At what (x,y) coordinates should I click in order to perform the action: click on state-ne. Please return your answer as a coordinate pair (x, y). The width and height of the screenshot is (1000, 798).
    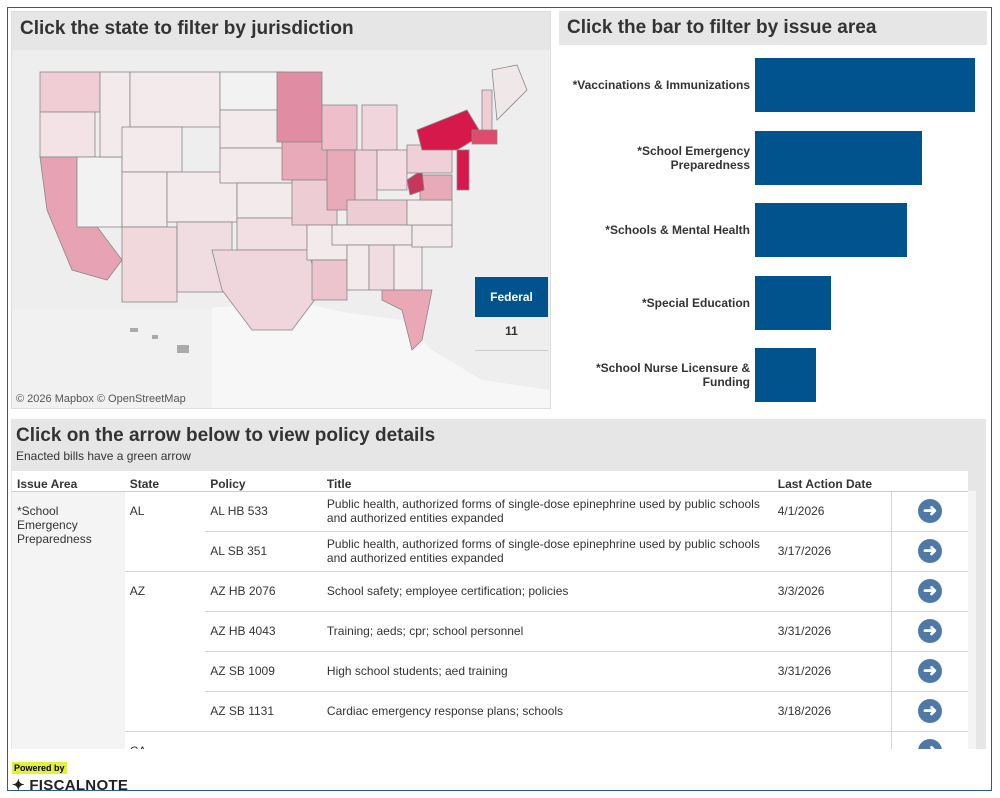
    Looking at the image, I should click on (256, 165).